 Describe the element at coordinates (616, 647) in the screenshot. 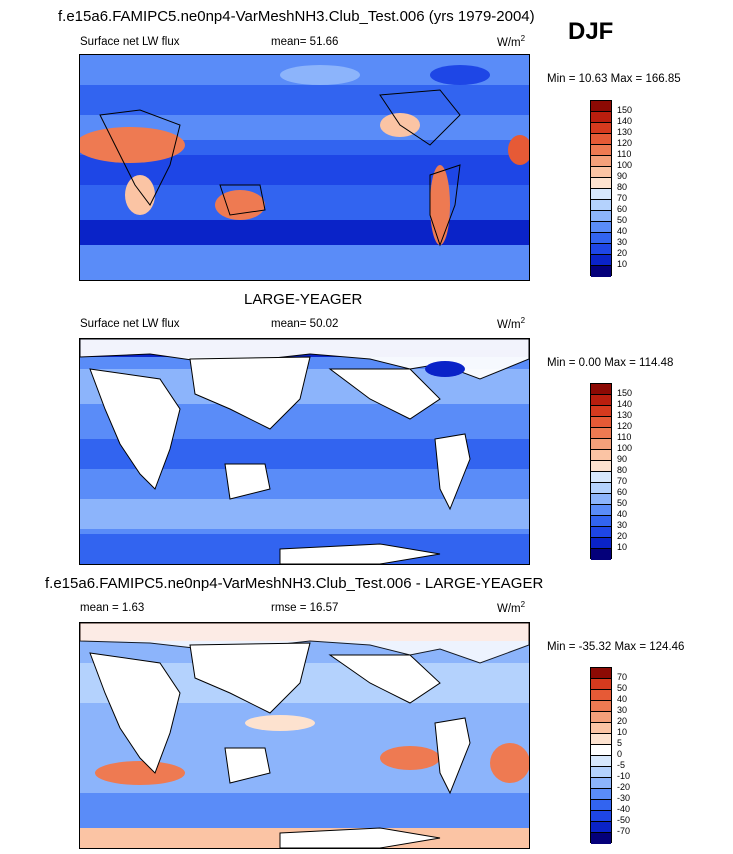

I see `panel3-minmax: Min = -35.32 Max = 124.46` at that location.